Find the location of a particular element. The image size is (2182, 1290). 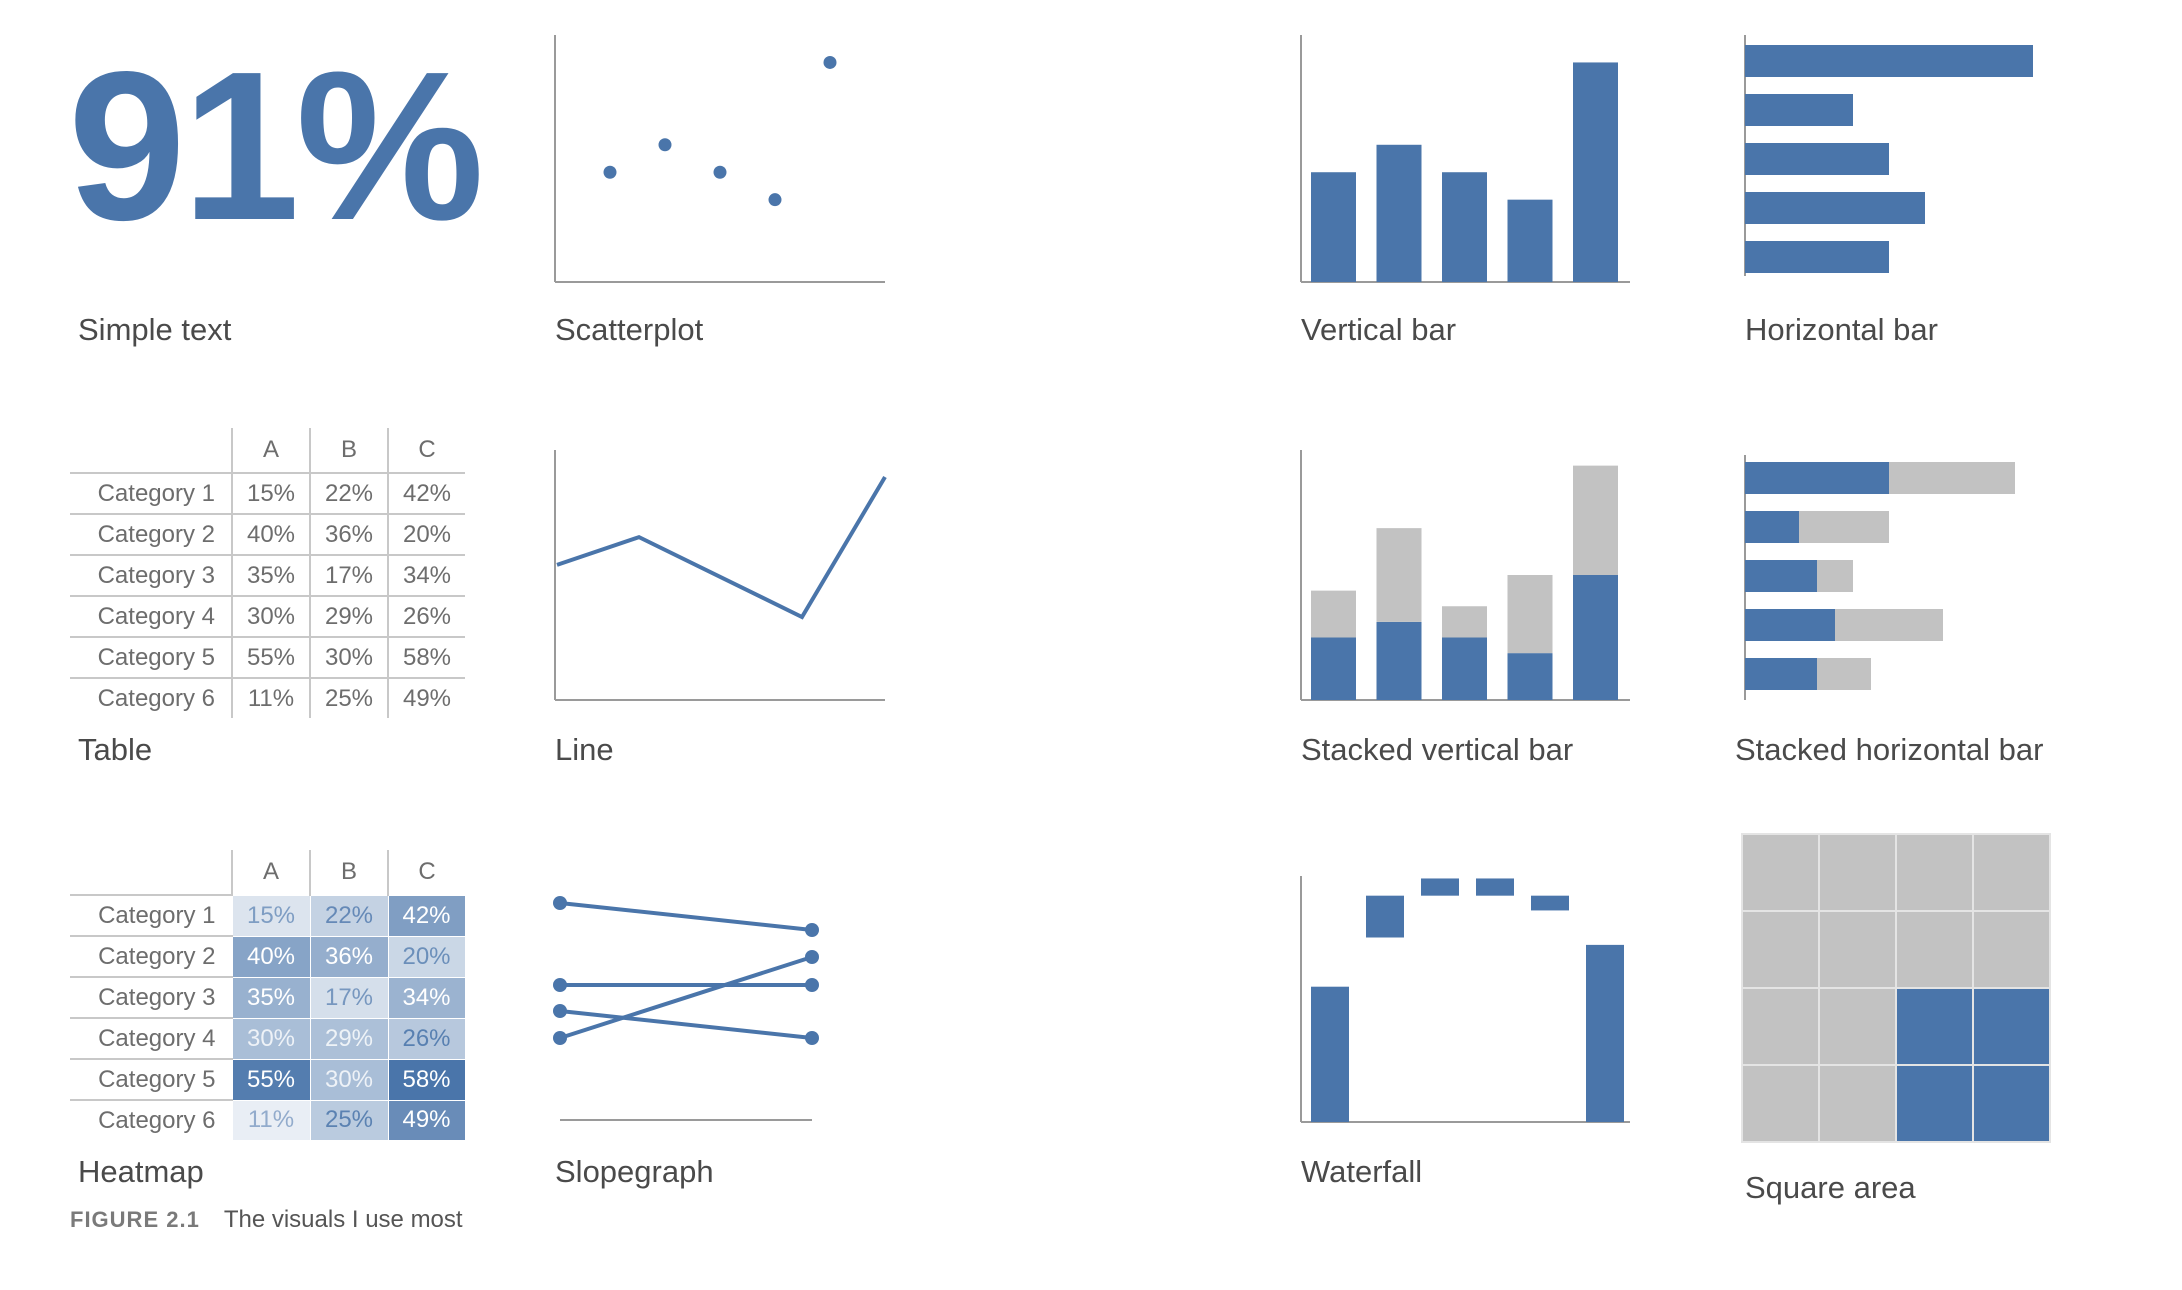

caption-slopegraph: Slopegraph is located at coordinates (634, 1171).